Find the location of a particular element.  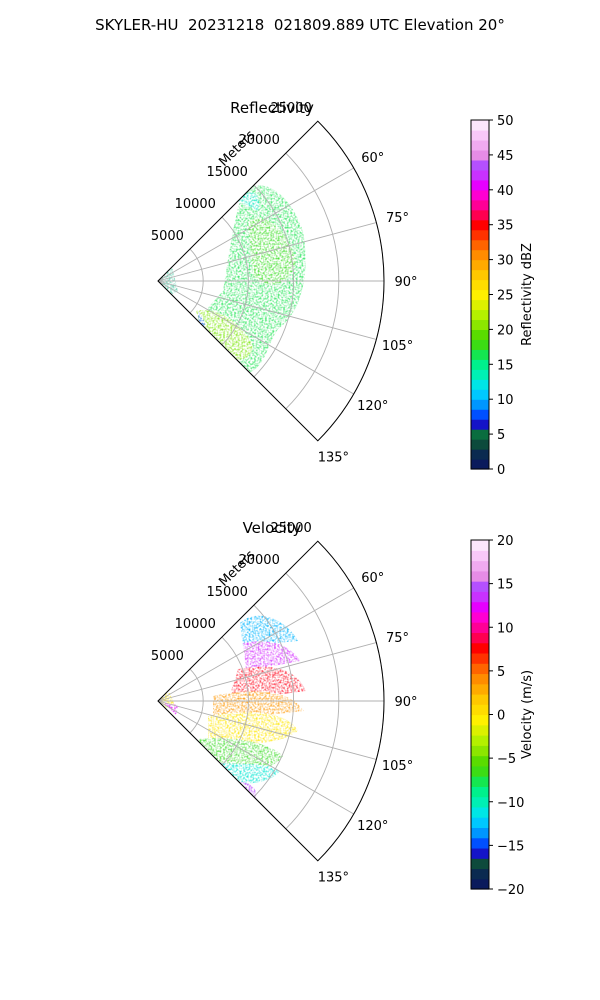

radial-tick-label: 25000 is located at coordinates (290, 528).